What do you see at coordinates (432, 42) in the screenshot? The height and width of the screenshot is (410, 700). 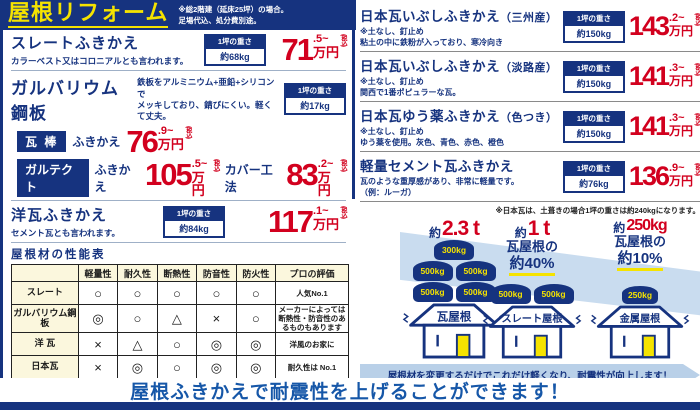 I see `item-desc: 粘土の中に鉄粉が入っており、寒冷向き` at bounding box center [432, 42].